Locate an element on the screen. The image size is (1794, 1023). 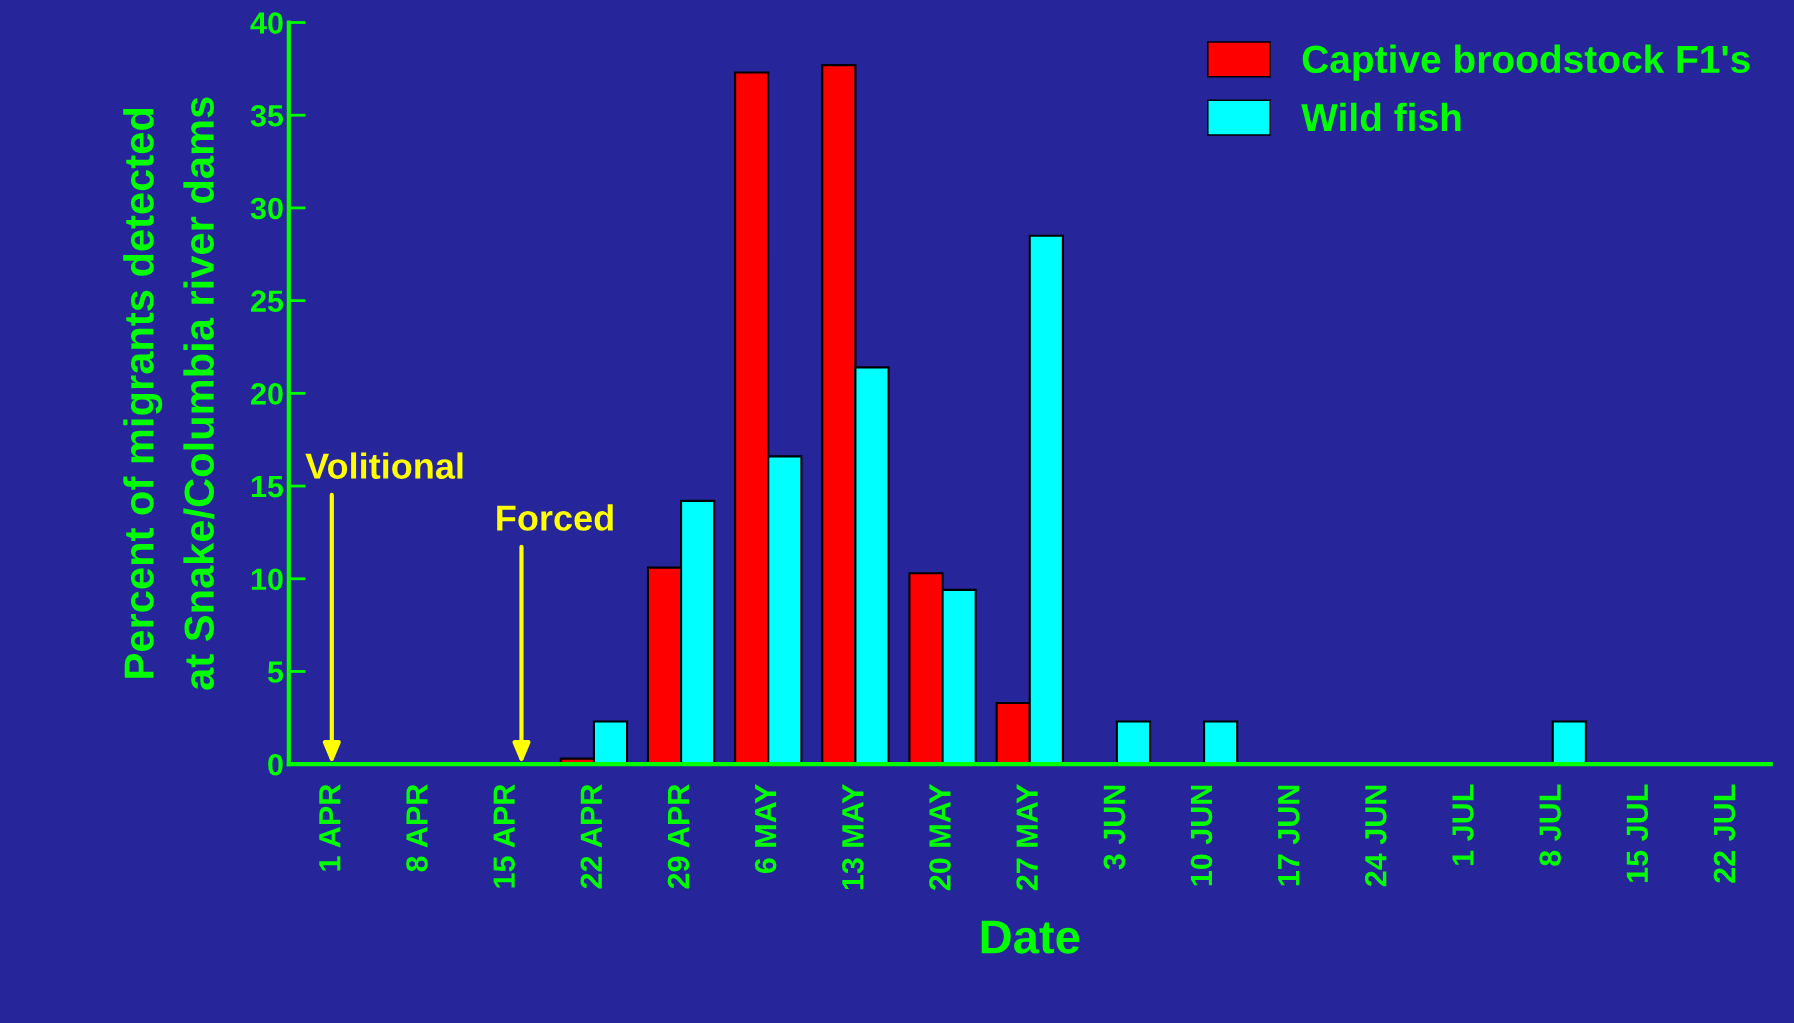
annotation: Forced is located at coordinates (555, 517).